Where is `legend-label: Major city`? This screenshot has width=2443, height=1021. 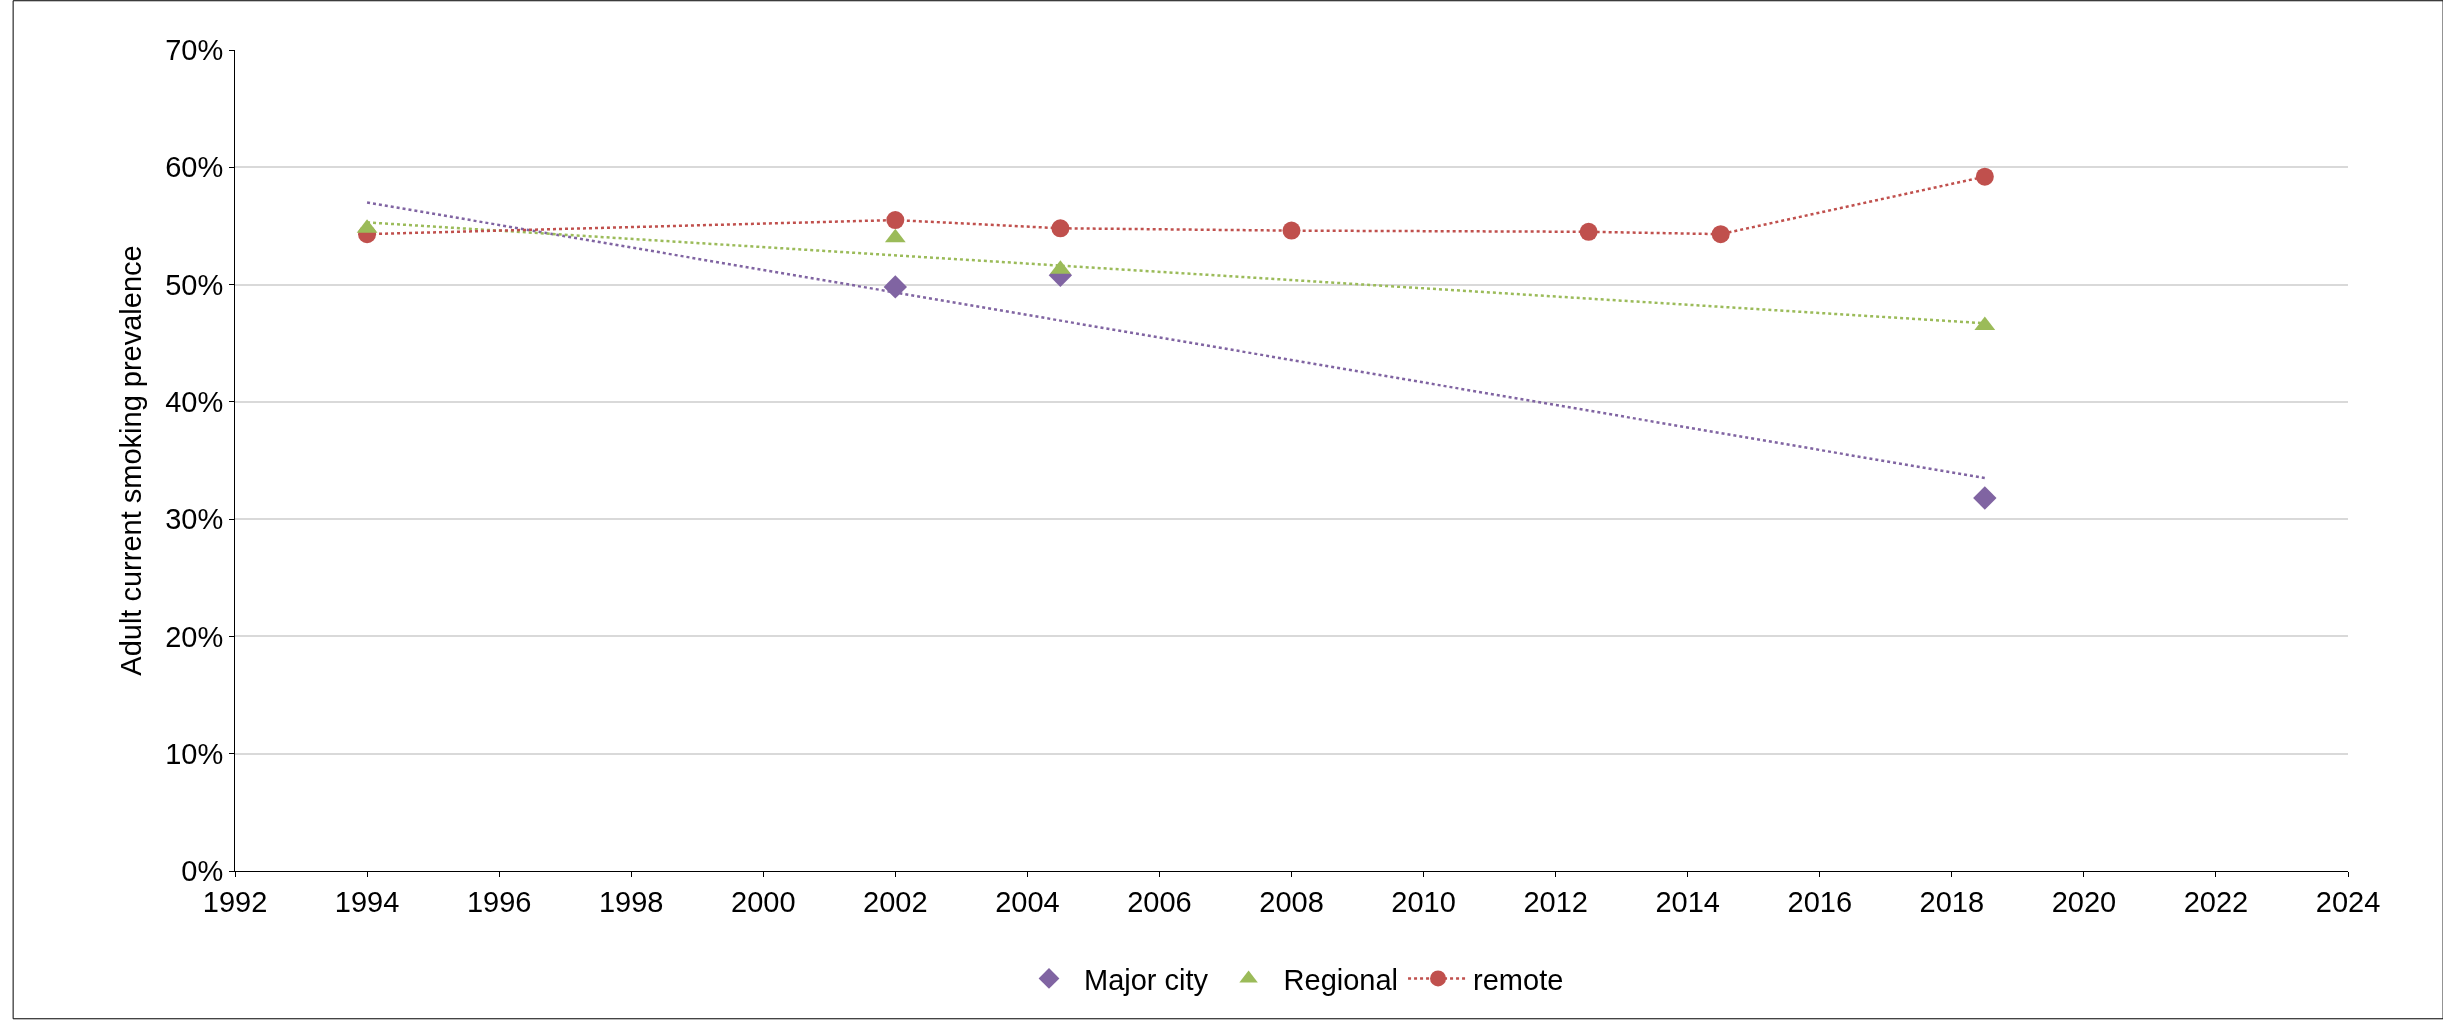
legend-label: Major city is located at coordinates (1146, 979).